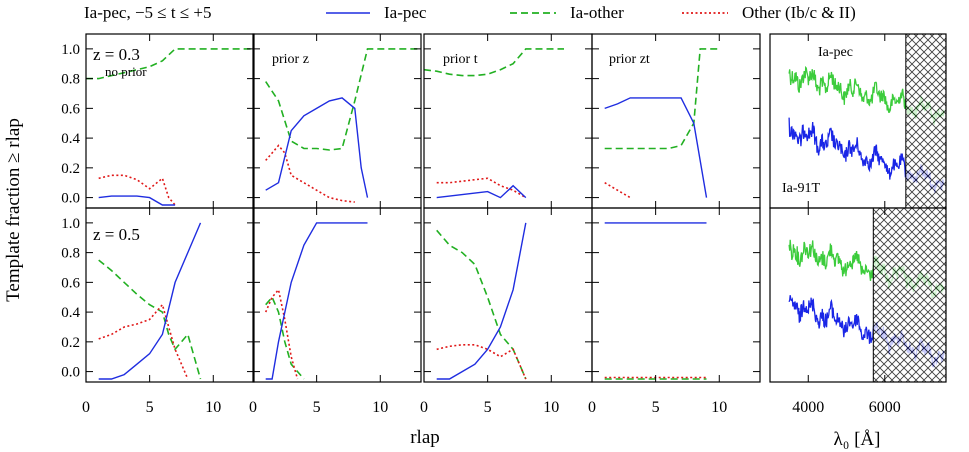 This screenshot has width=969, height=452. I want to click on panel-r1c0: 0.0 0.2 0.4 0.6 0.8 1.0 0 5 10, so click(158, 311).